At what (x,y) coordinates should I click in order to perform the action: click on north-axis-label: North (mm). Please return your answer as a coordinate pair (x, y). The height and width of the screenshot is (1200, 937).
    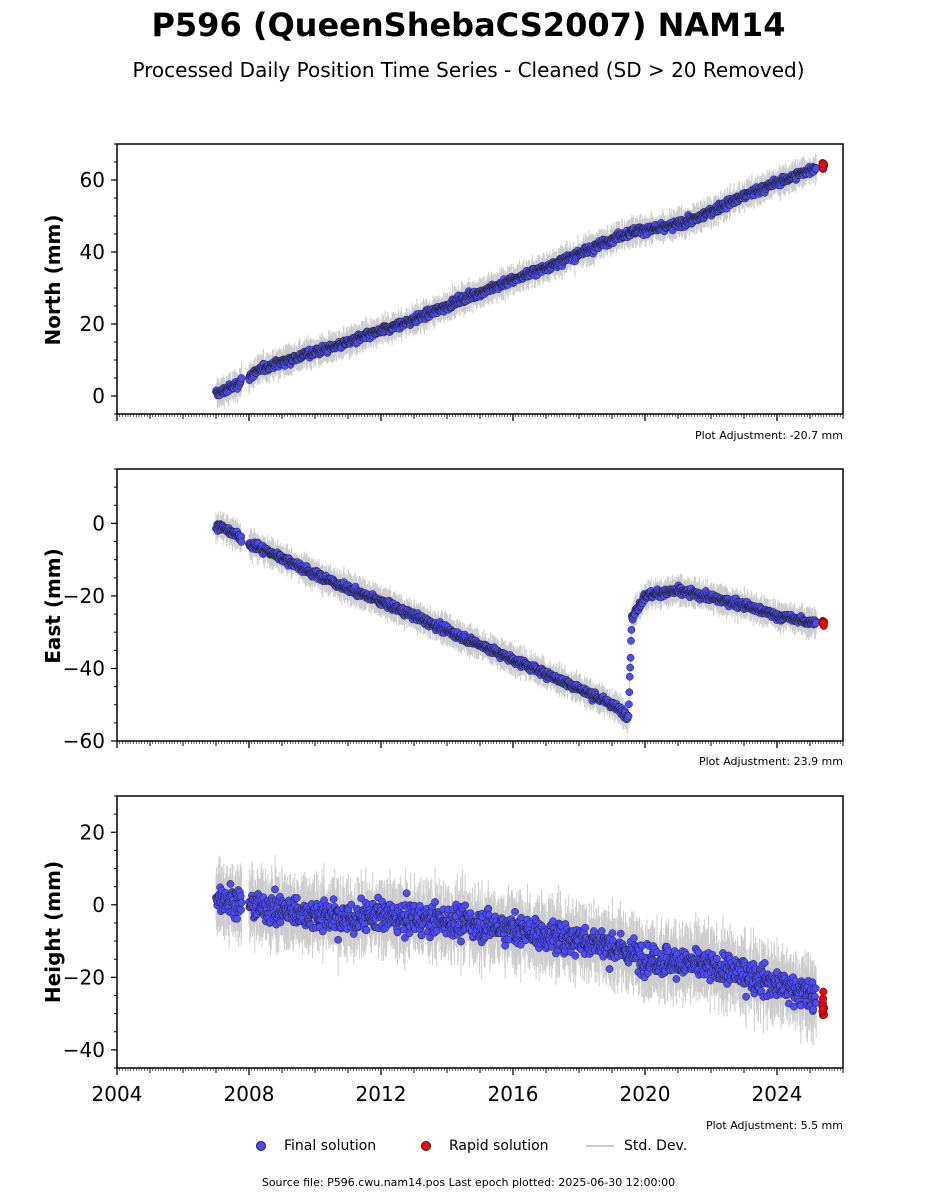
    Looking at the image, I should click on (53, 279).